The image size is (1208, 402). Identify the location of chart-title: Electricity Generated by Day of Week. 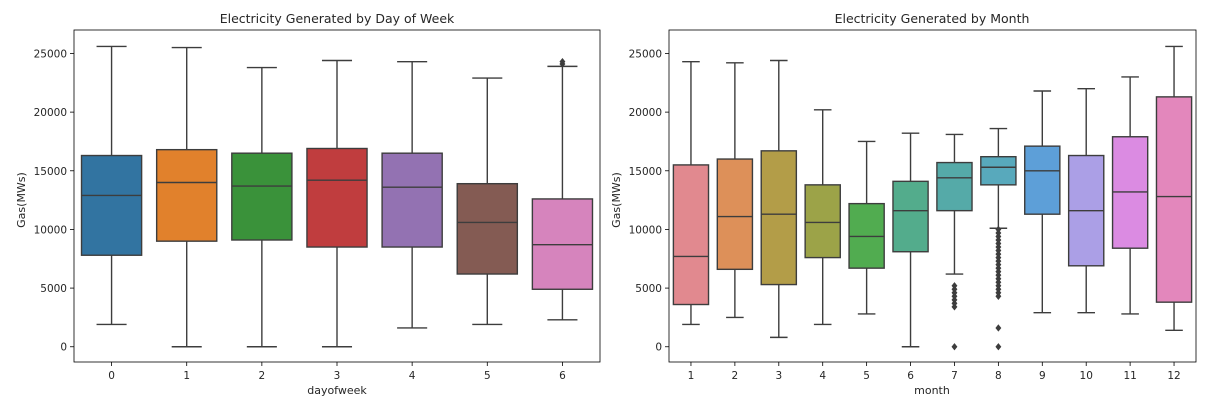
(337, 18).